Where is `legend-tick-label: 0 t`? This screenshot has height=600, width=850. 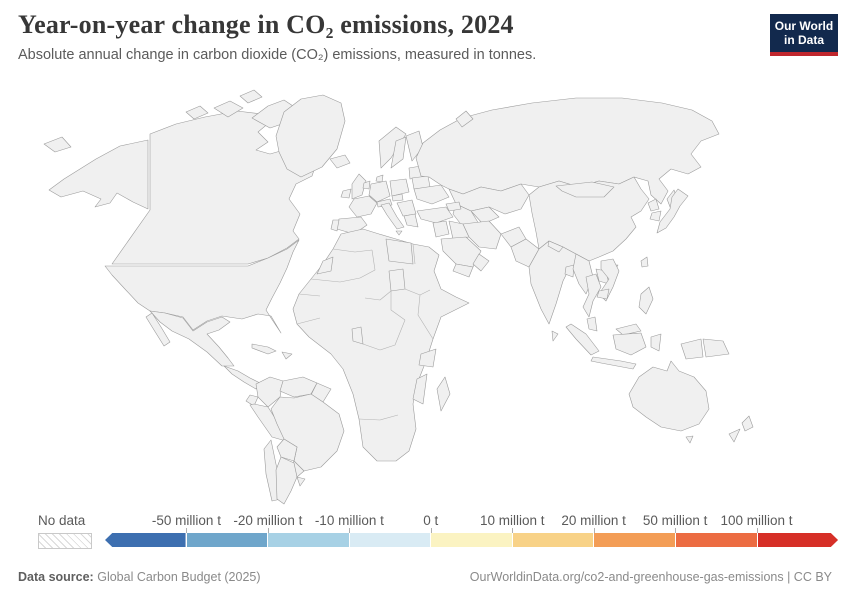
legend-tick-label: 0 t is located at coordinates (431, 520).